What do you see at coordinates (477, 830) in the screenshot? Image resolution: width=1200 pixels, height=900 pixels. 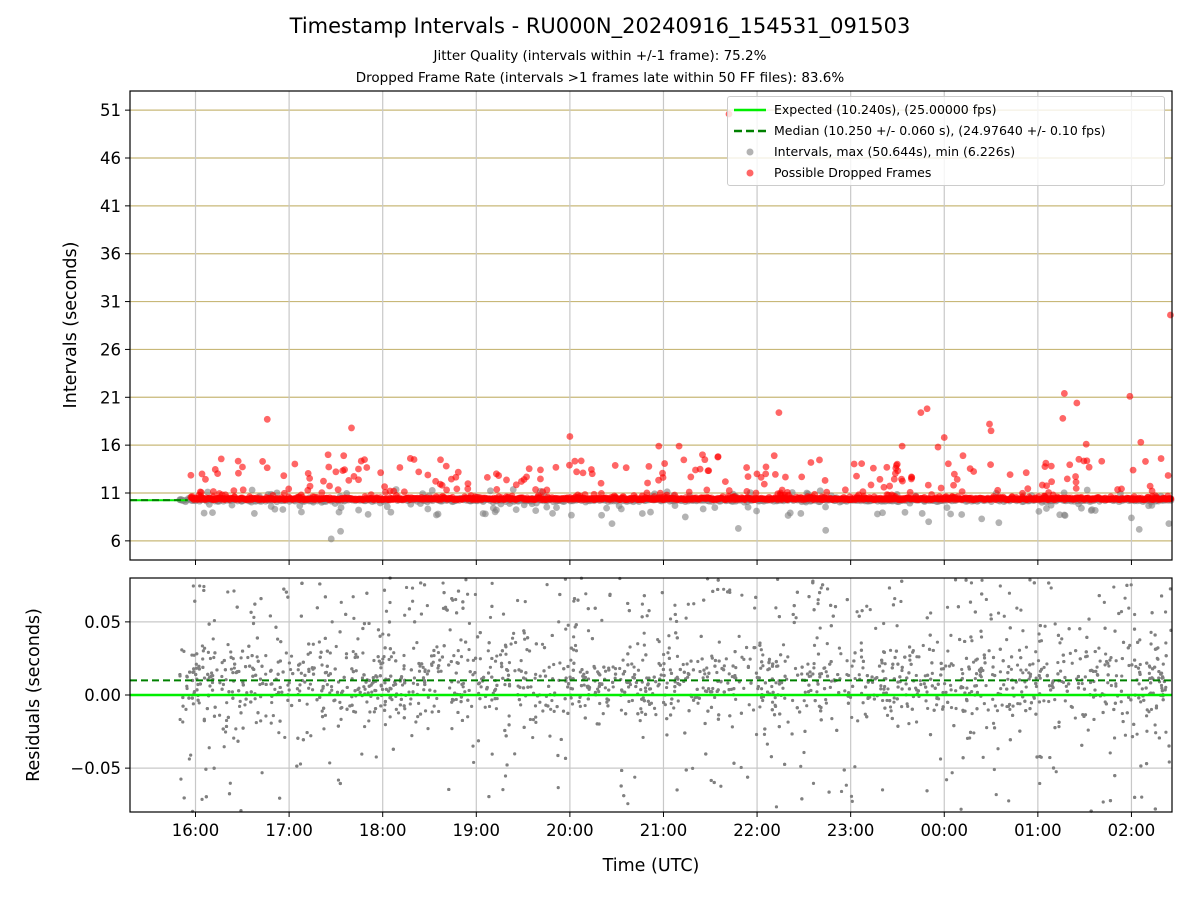 I see `bottom-x-tick-label: 19:00` at bounding box center [477, 830].